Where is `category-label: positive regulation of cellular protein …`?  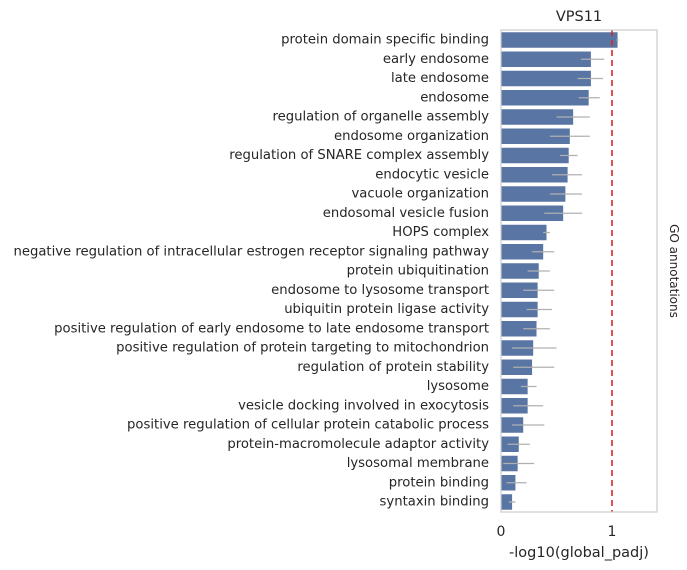
category-label: positive regulation of cellular protein … is located at coordinates (308, 425).